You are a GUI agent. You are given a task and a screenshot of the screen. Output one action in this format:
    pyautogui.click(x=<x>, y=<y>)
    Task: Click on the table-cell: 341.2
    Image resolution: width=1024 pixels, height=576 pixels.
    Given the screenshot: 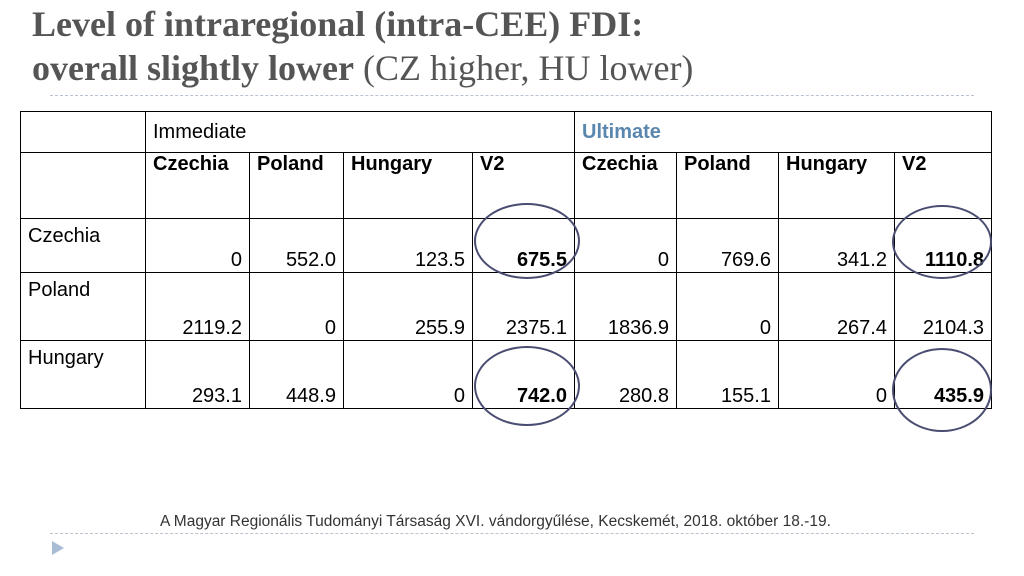 What is the action you would take?
    pyautogui.click(x=836, y=245)
    